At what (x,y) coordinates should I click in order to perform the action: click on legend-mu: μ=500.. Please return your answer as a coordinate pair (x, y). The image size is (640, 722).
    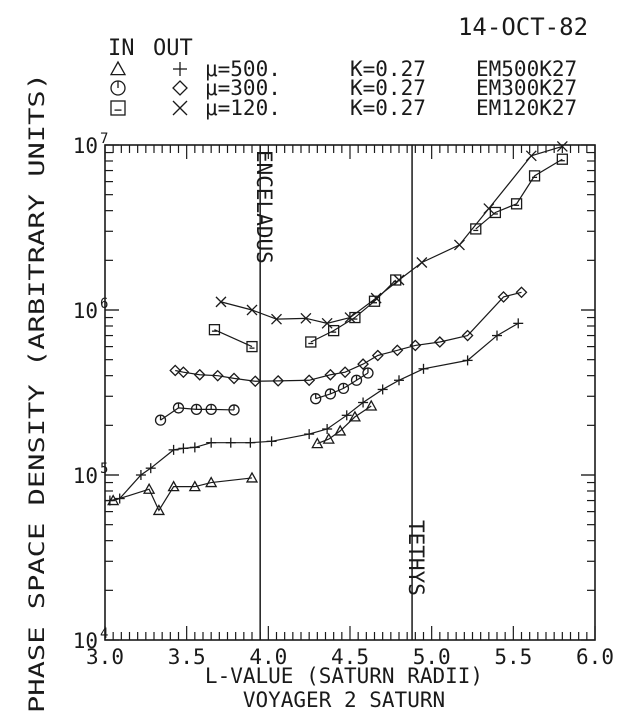
    Looking at the image, I should click on (243, 69).